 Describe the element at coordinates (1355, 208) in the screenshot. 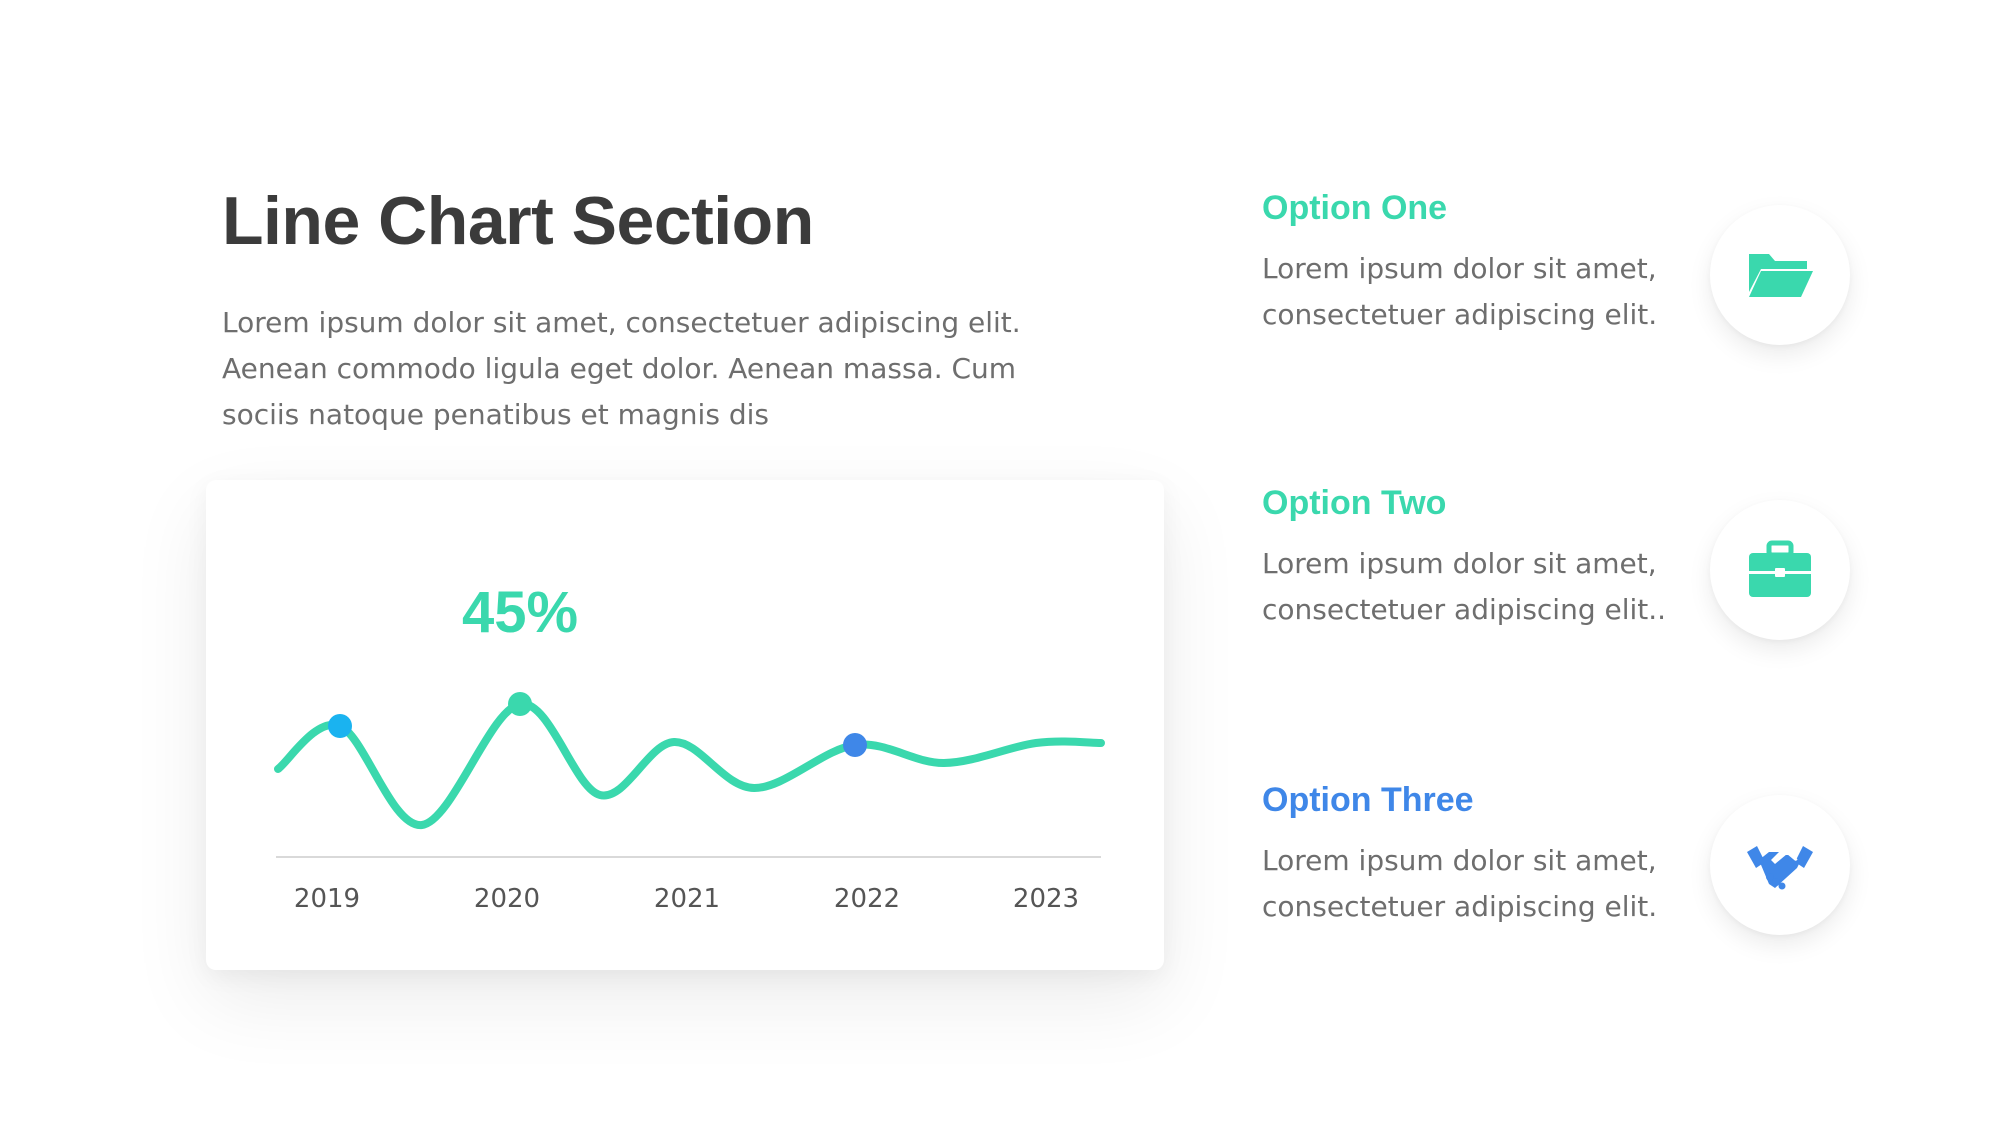

I see `option-title: Option One` at that location.